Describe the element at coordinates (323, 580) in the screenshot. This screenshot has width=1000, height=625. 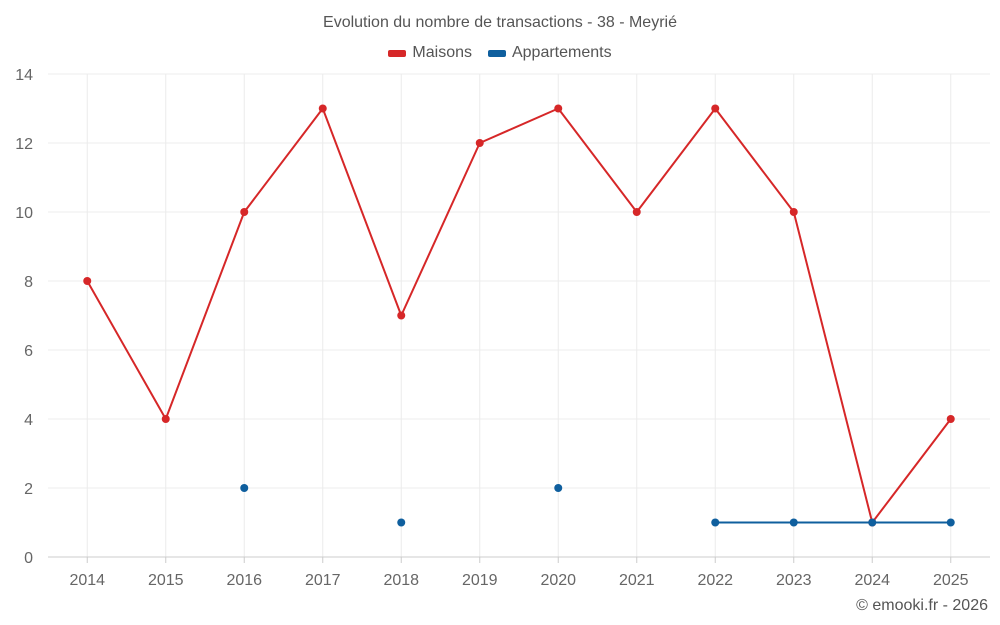
I see `x-tick-label: 2017` at that location.